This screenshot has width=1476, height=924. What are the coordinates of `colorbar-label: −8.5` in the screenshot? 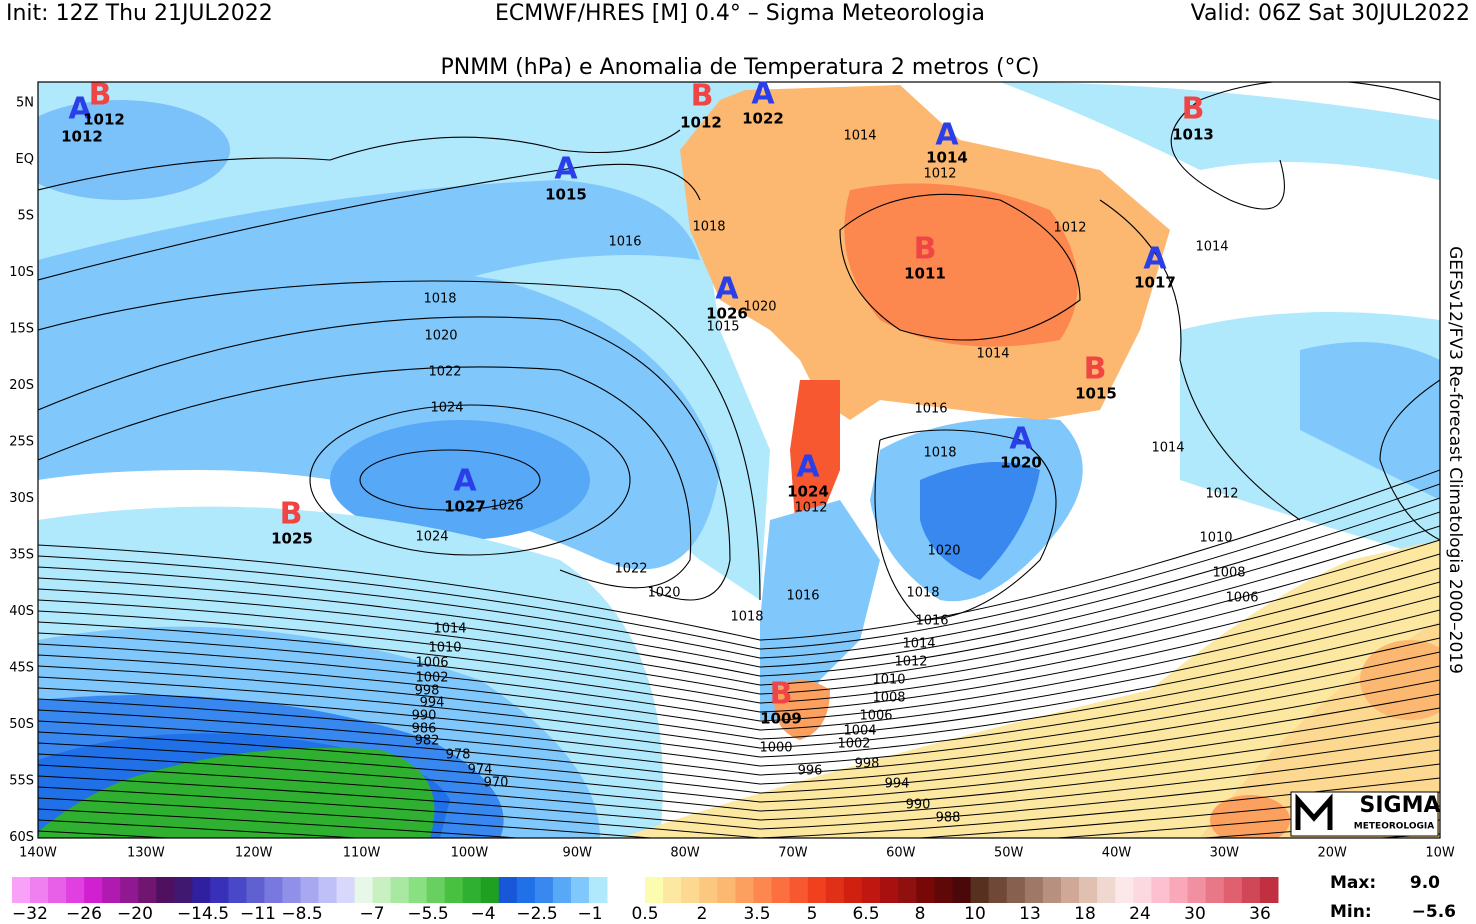 It's located at (301, 914).